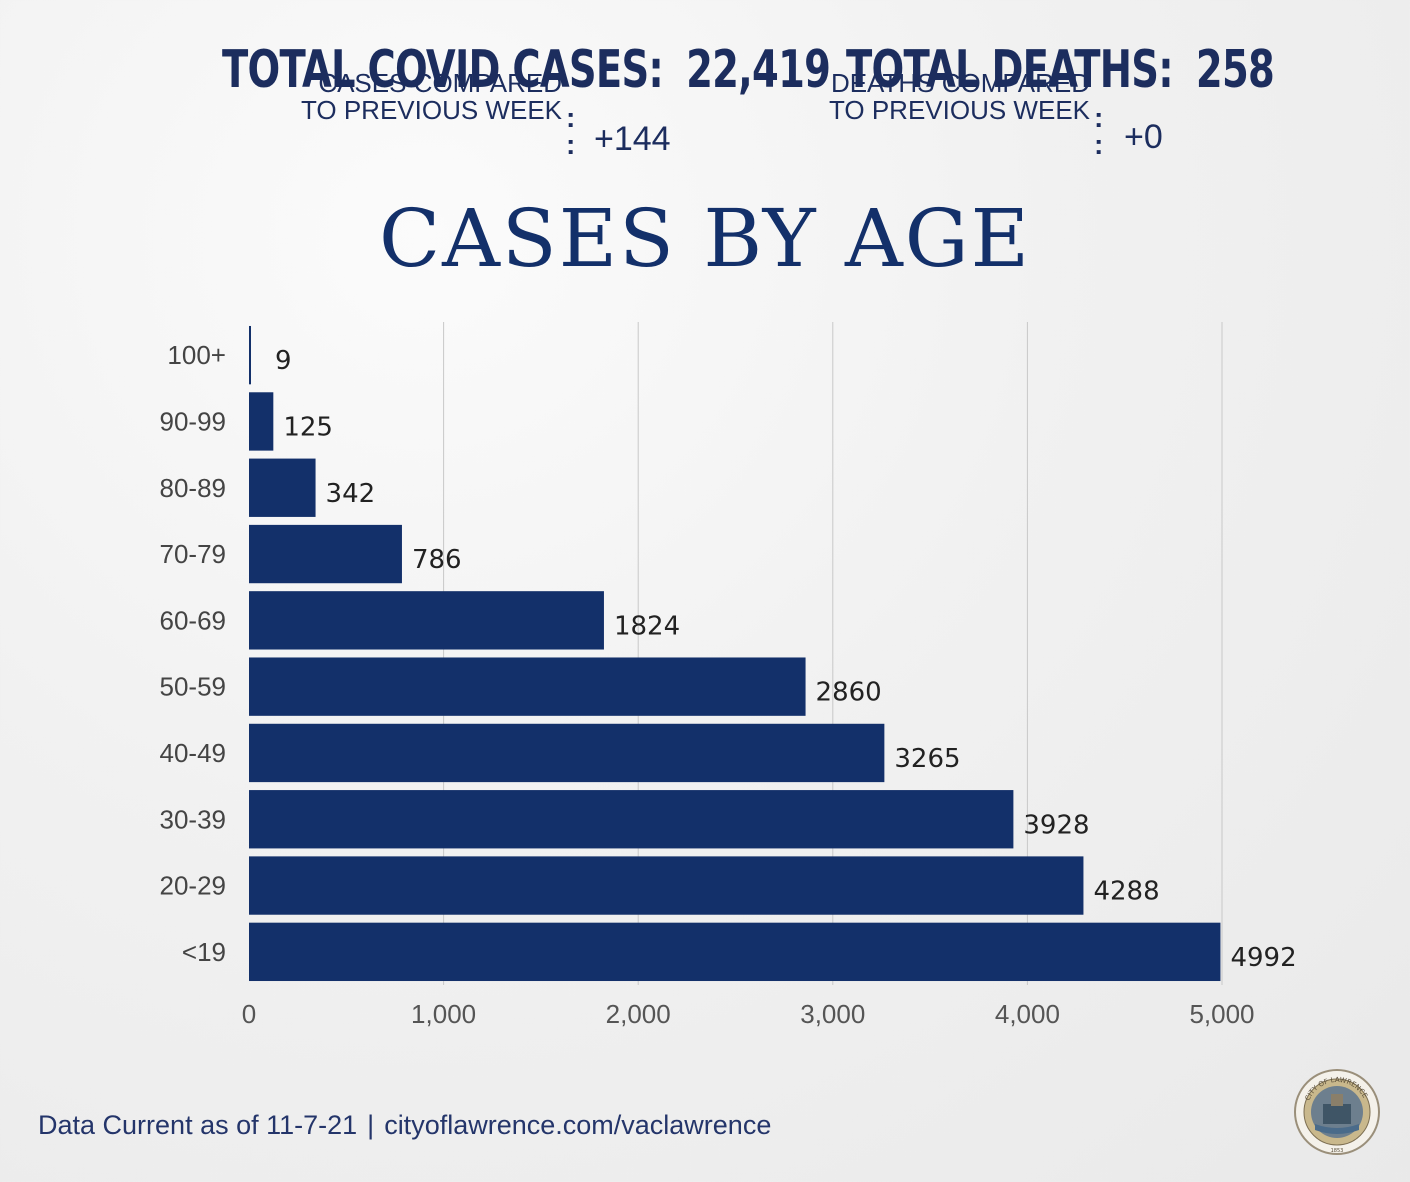 The width and height of the screenshot is (1410, 1182). What do you see at coordinates (571, 131) in the screenshot?
I see `cases-compared-colon: ::` at bounding box center [571, 131].